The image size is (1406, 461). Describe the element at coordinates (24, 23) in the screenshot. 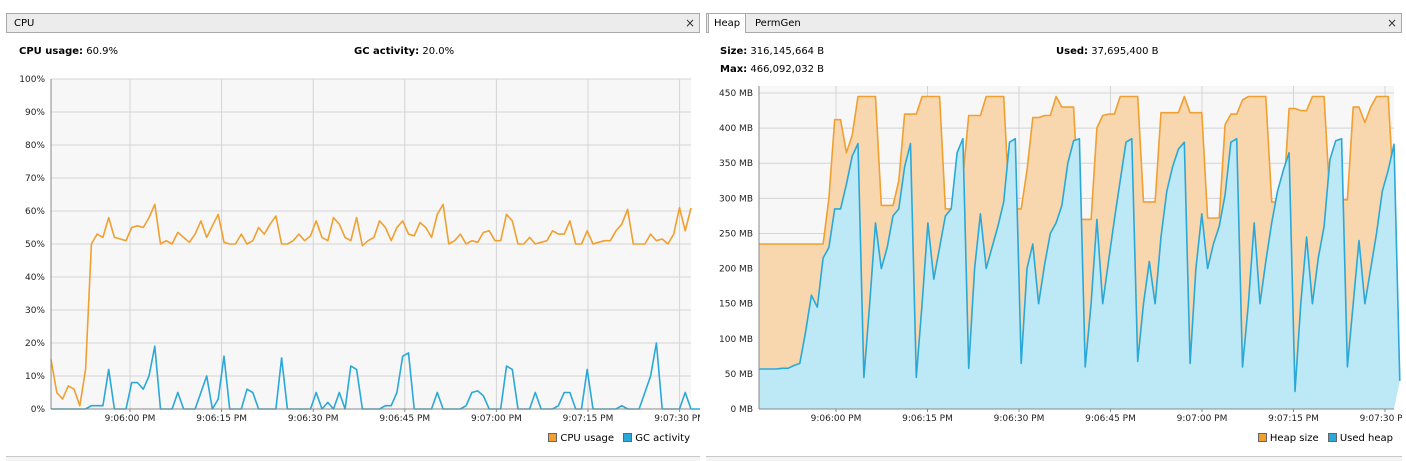

I see `tab-cpu: CPU` at that location.